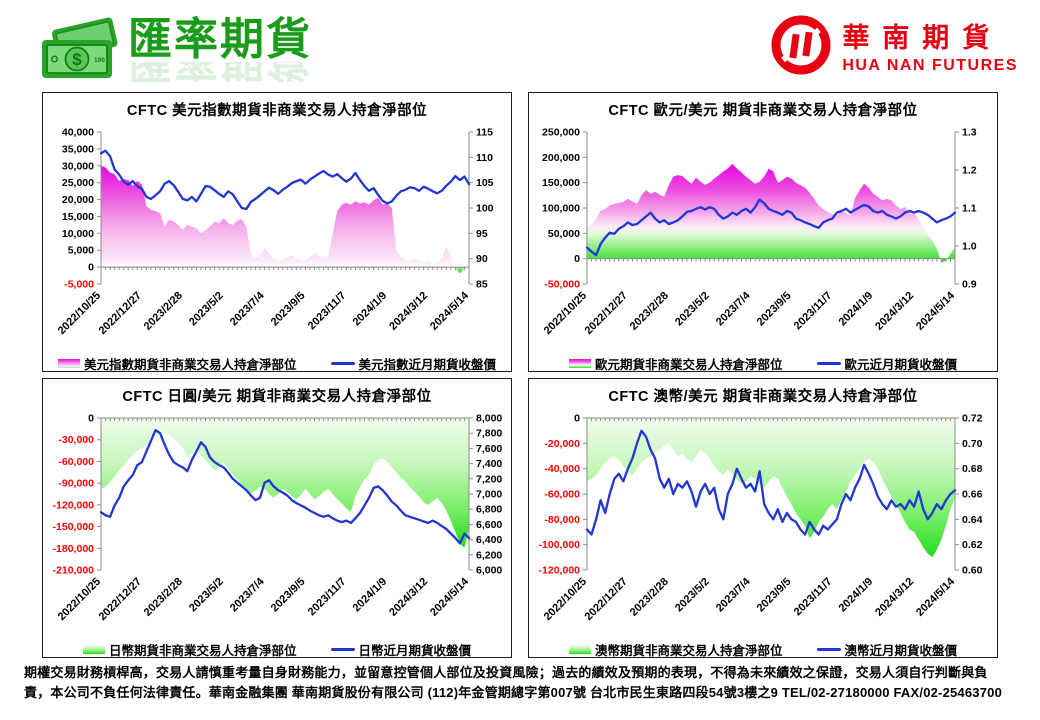  What do you see at coordinates (78, 166) in the screenshot?
I see `svg-text: 30,000` at bounding box center [78, 166].